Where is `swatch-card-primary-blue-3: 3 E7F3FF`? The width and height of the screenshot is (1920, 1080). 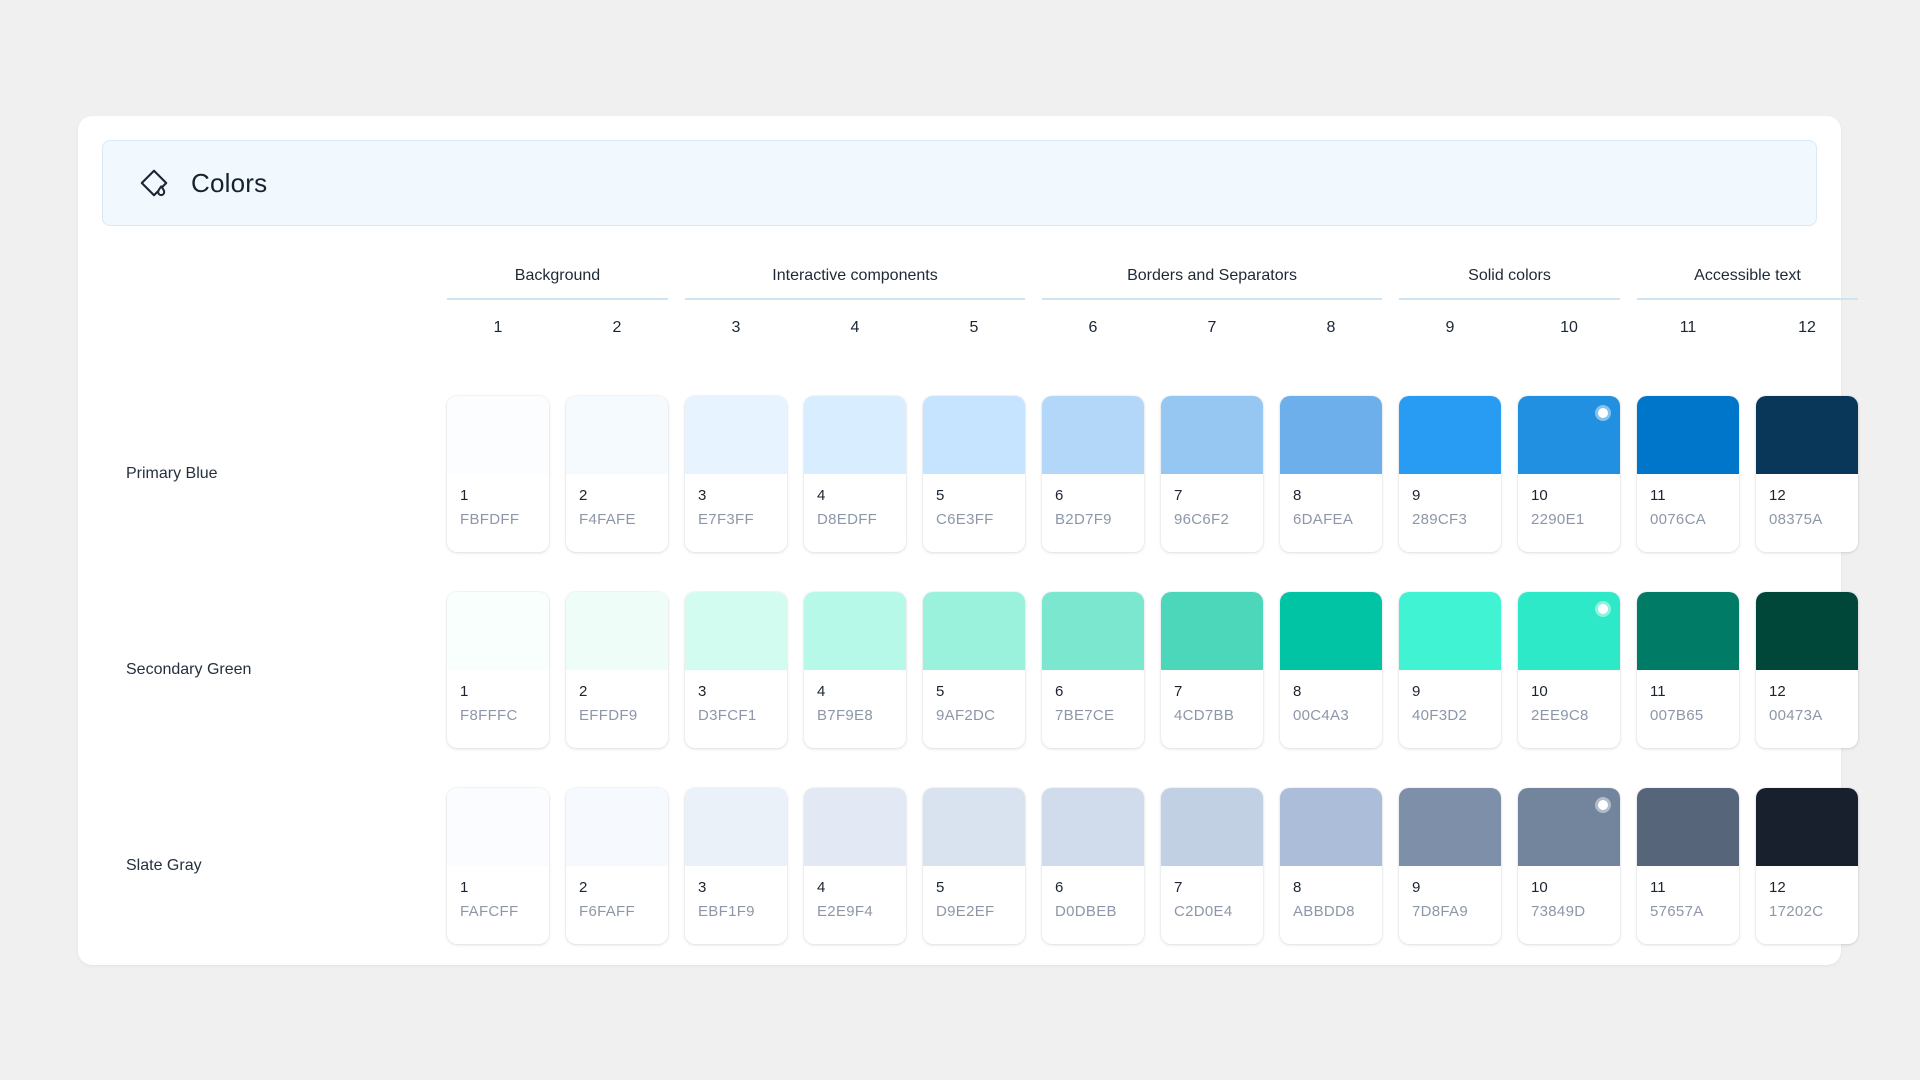 swatch-card-primary-blue-3: 3 E7F3FF is located at coordinates (736, 474).